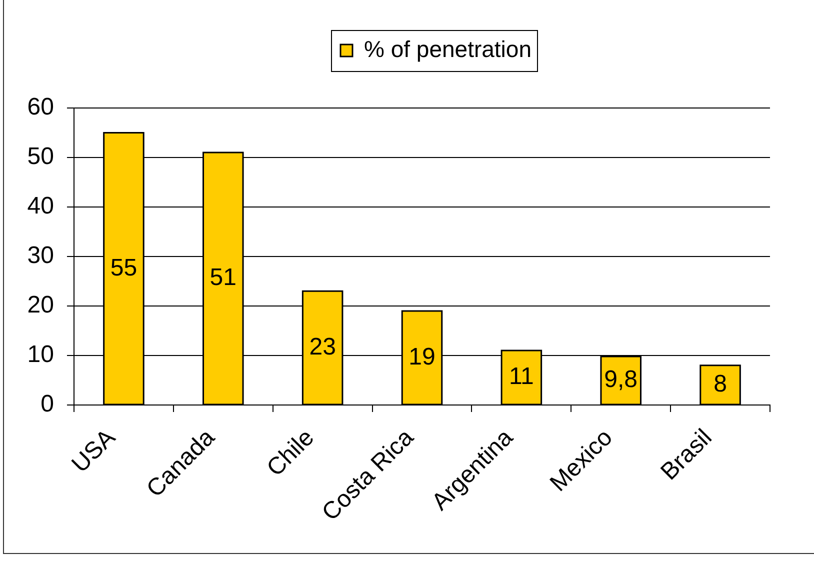 This screenshot has width=814, height=561. I want to click on y-tick-label: 30, so click(40, 256).